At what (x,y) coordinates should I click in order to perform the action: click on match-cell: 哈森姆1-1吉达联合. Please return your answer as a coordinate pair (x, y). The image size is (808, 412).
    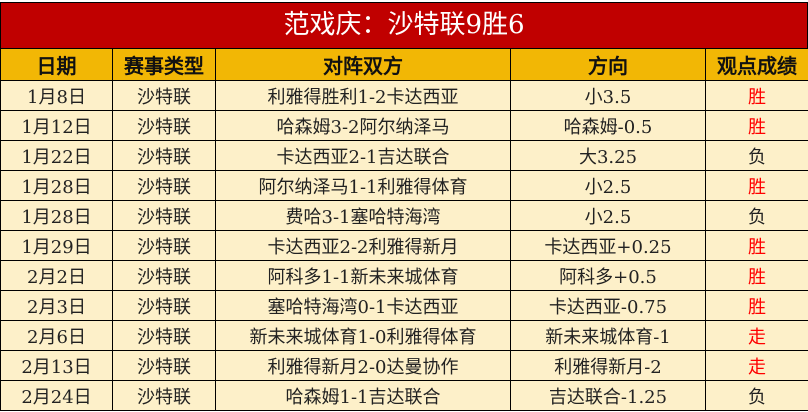
    Looking at the image, I should click on (363, 395).